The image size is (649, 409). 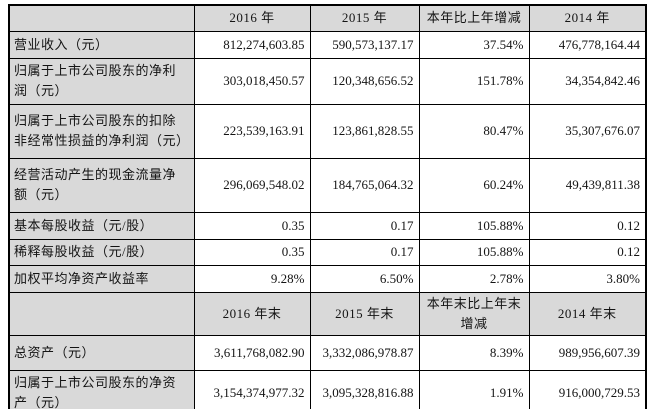 What do you see at coordinates (364, 185) in the screenshot?
I see `value-2015: 184,765,064.32` at bounding box center [364, 185].